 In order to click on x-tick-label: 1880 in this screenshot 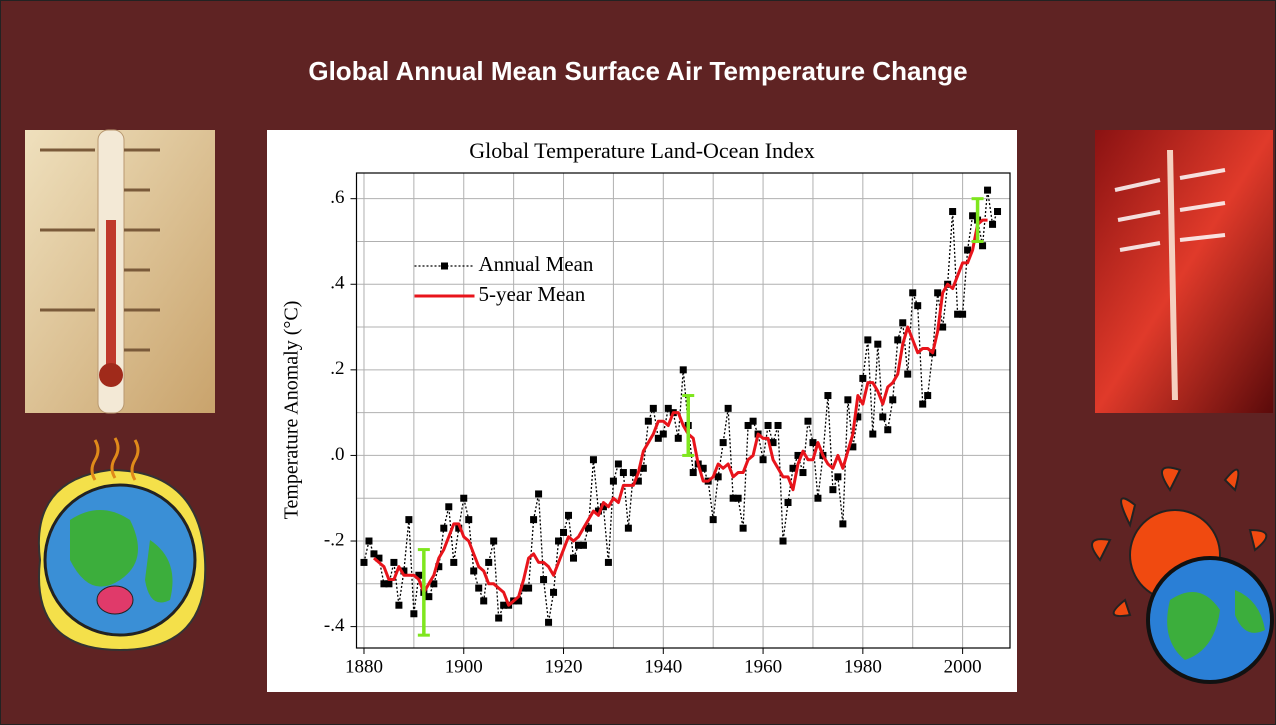, I will do `click(364, 666)`.